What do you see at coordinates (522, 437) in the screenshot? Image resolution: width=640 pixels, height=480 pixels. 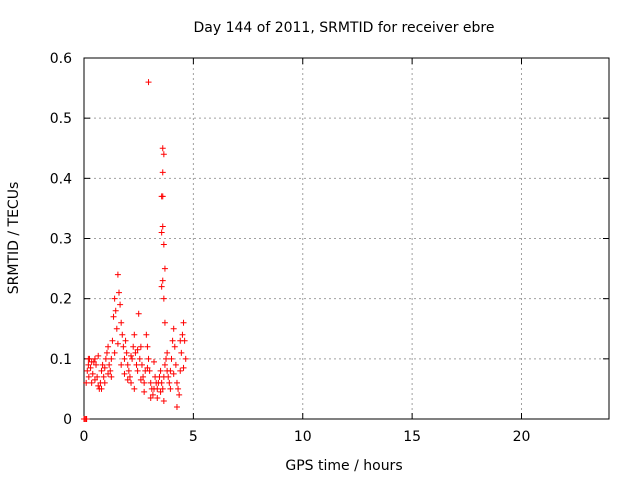 I see `x-tick-label: 20` at bounding box center [522, 437].